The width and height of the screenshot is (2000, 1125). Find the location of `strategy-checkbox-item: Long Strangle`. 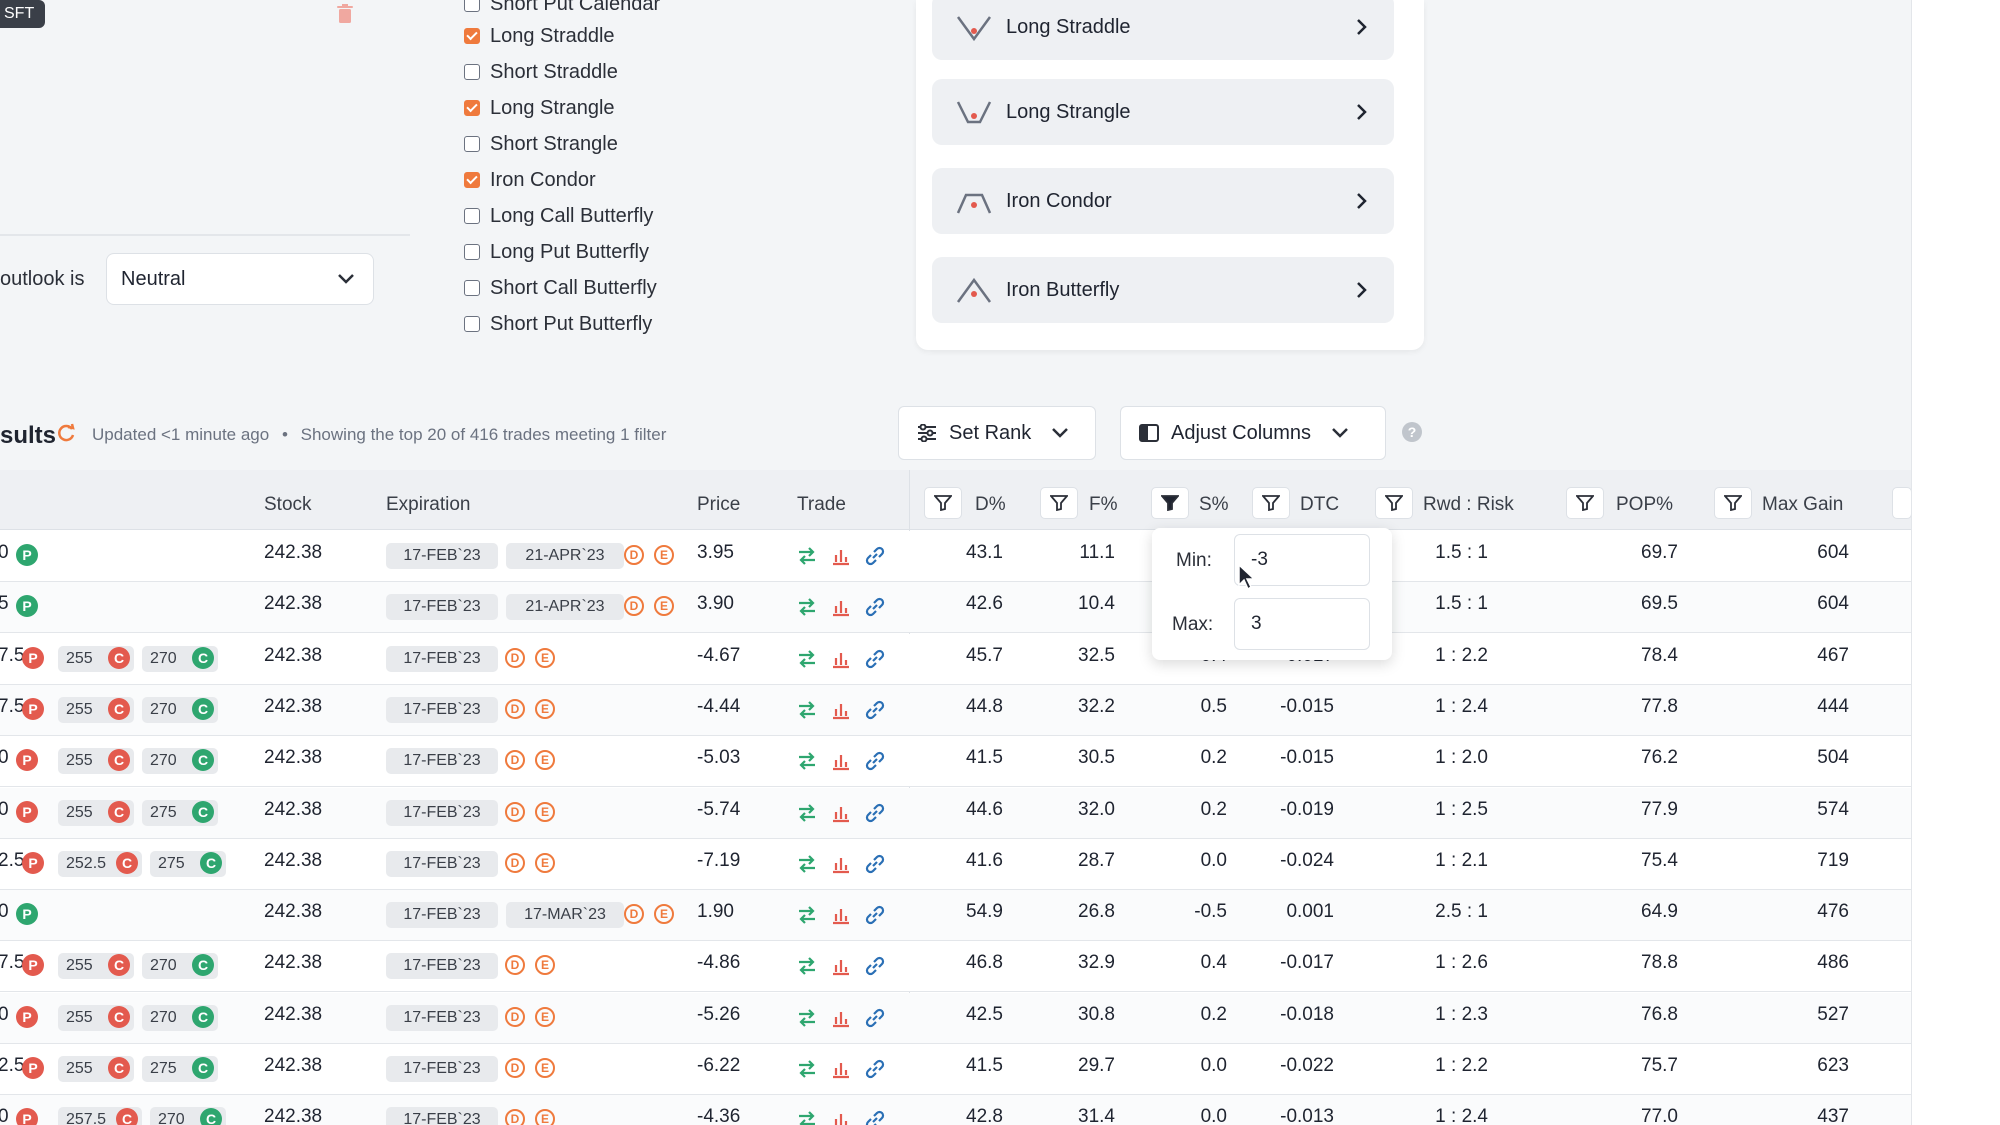

strategy-checkbox-item: Long Strangle is located at coordinates (539, 108).